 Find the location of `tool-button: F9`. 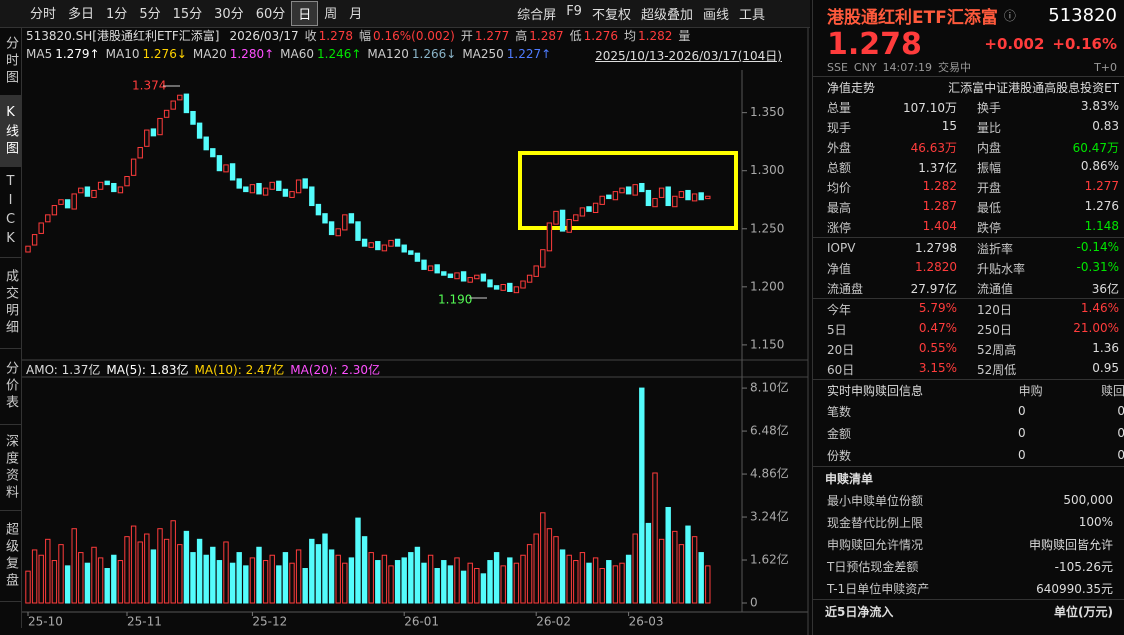

tool-button: F9 is located at coordinates (574, 11).